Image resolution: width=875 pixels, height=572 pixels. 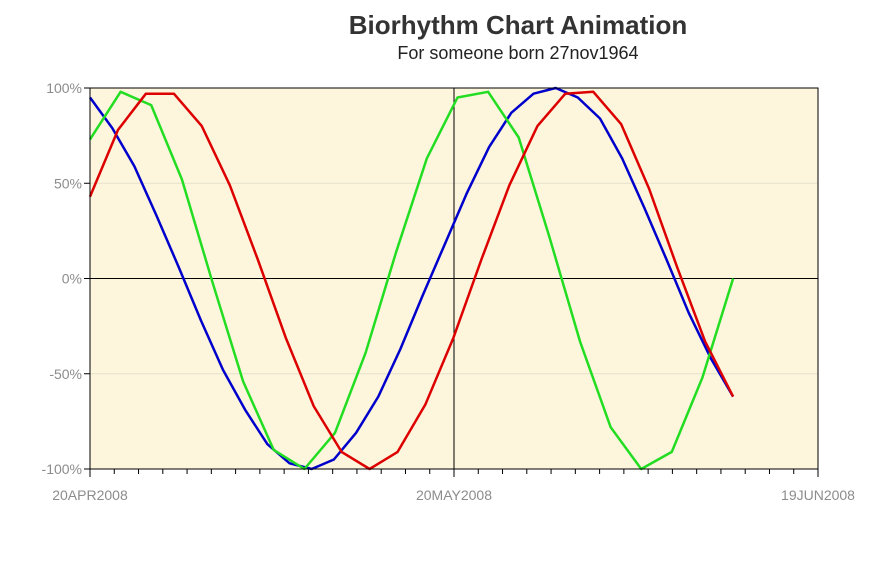 I want to click on y-tick-label: -100%, so click(x=62, y=469).